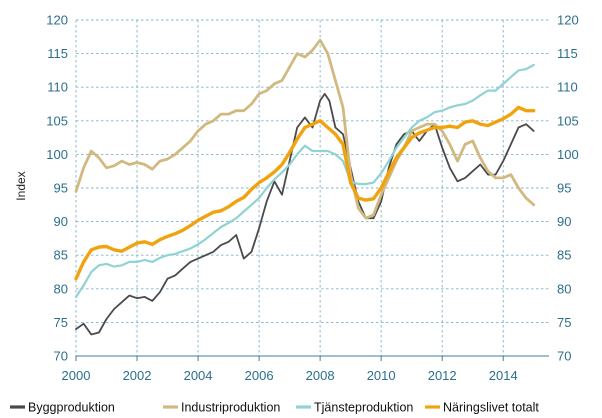 Image resolution: width=602 pixels, height=418 pixels. Describe the element at coordinates (564, 322) in the screenshot. I see `y-tick-label-right: 75` at that location.